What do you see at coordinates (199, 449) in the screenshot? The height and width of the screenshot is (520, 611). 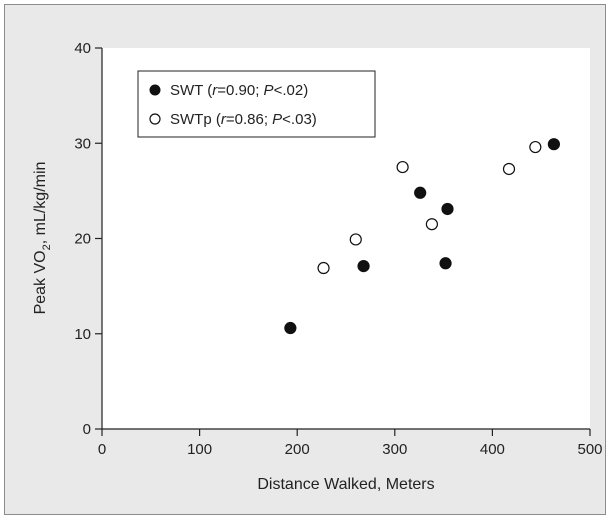 I see `x-tick-label: 100` at bounding box center [199, 449].